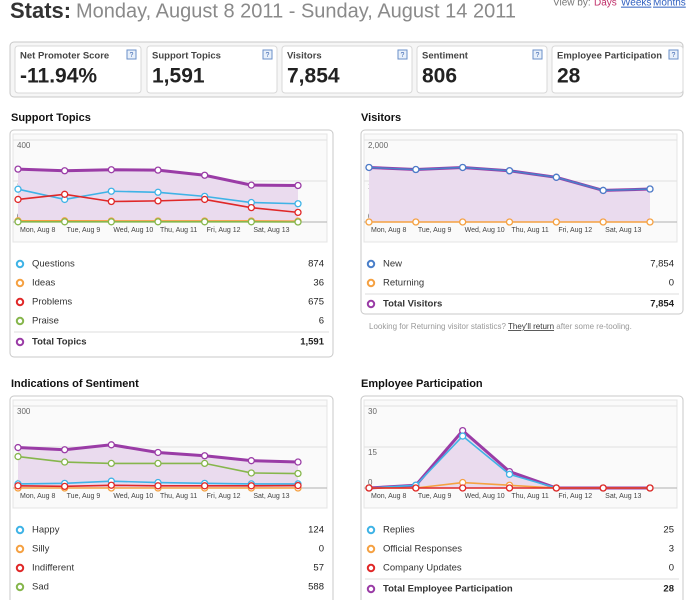  What do you see at coordinates (304, 56) in the screenshot?
I see `kpi-label: Visitors` at bounding box center [304, 56].